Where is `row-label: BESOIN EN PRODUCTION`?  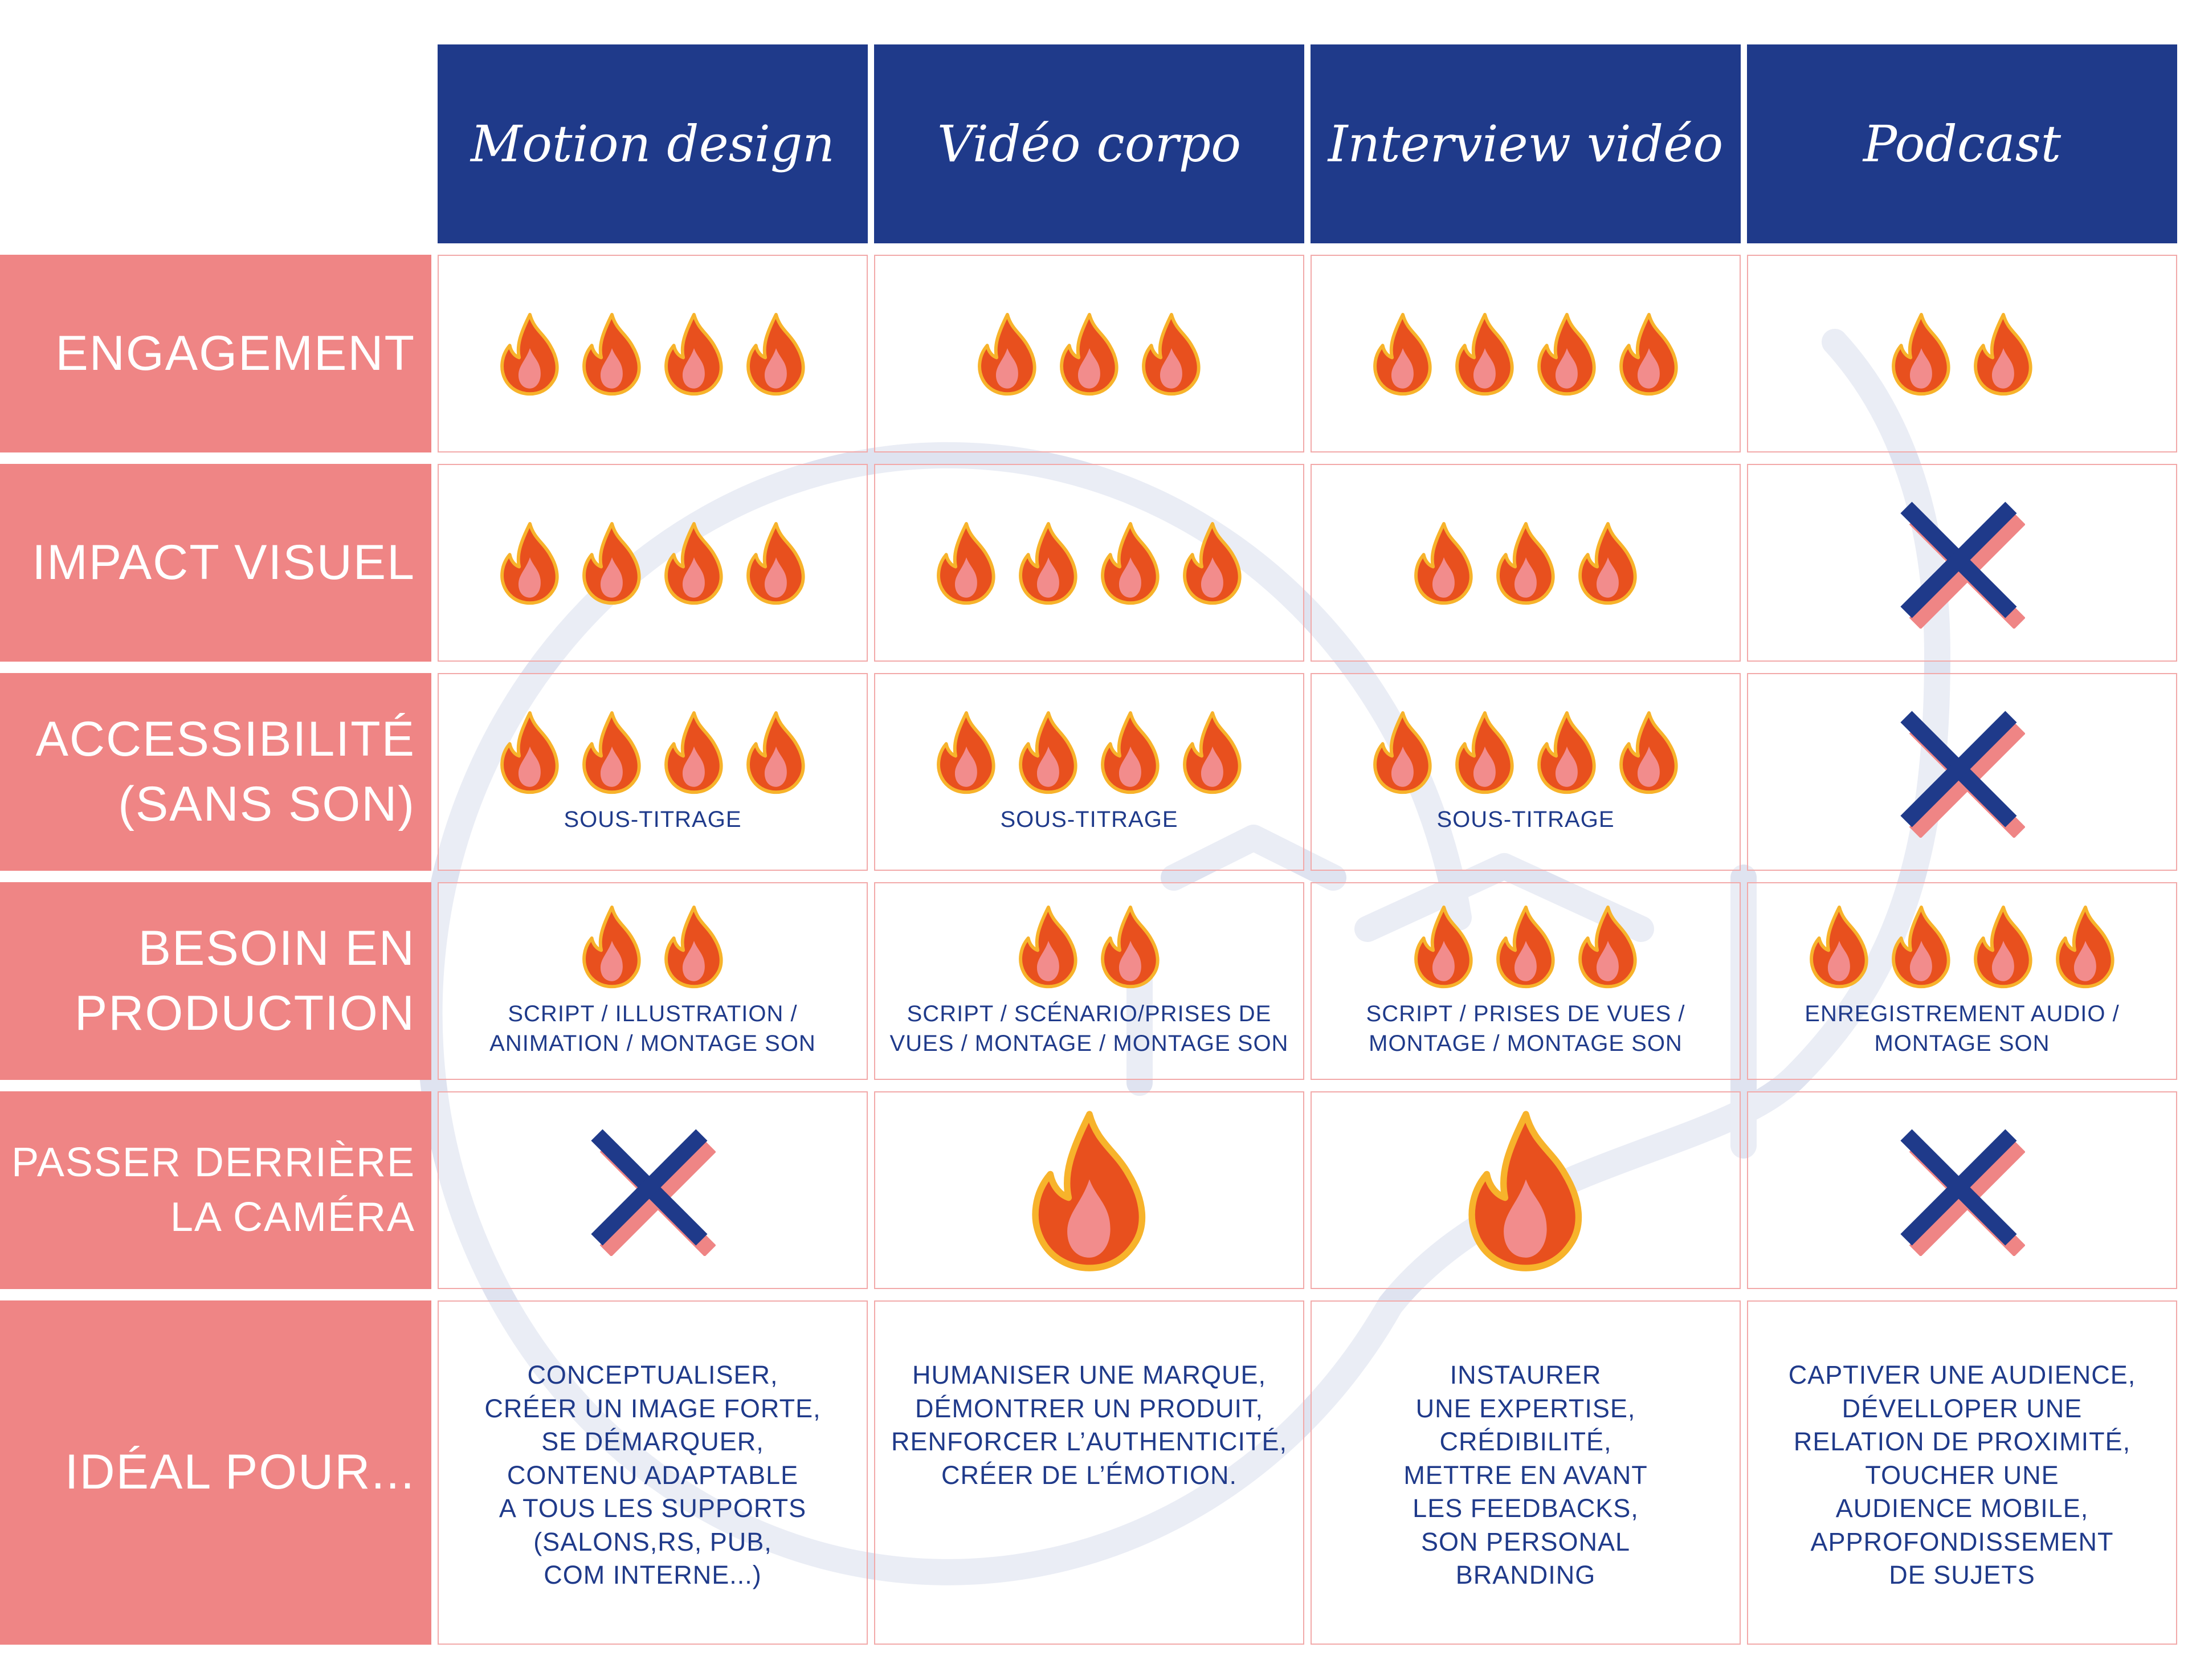 row-label: BESOIN EN PRODUCTION is located at coordinates (215, 981).